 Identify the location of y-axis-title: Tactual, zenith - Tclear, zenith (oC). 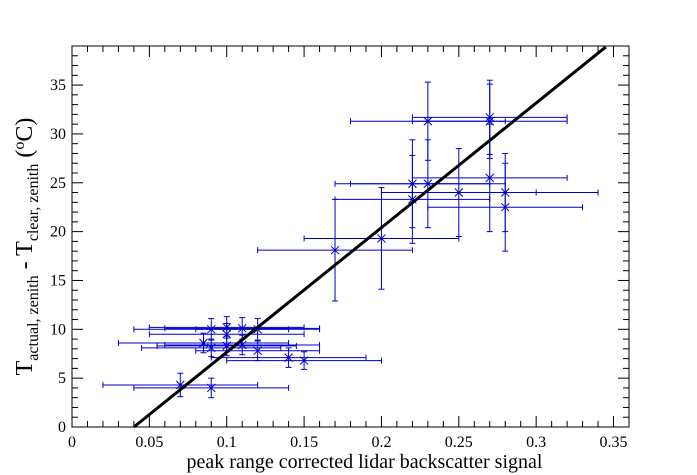
(26, 247).